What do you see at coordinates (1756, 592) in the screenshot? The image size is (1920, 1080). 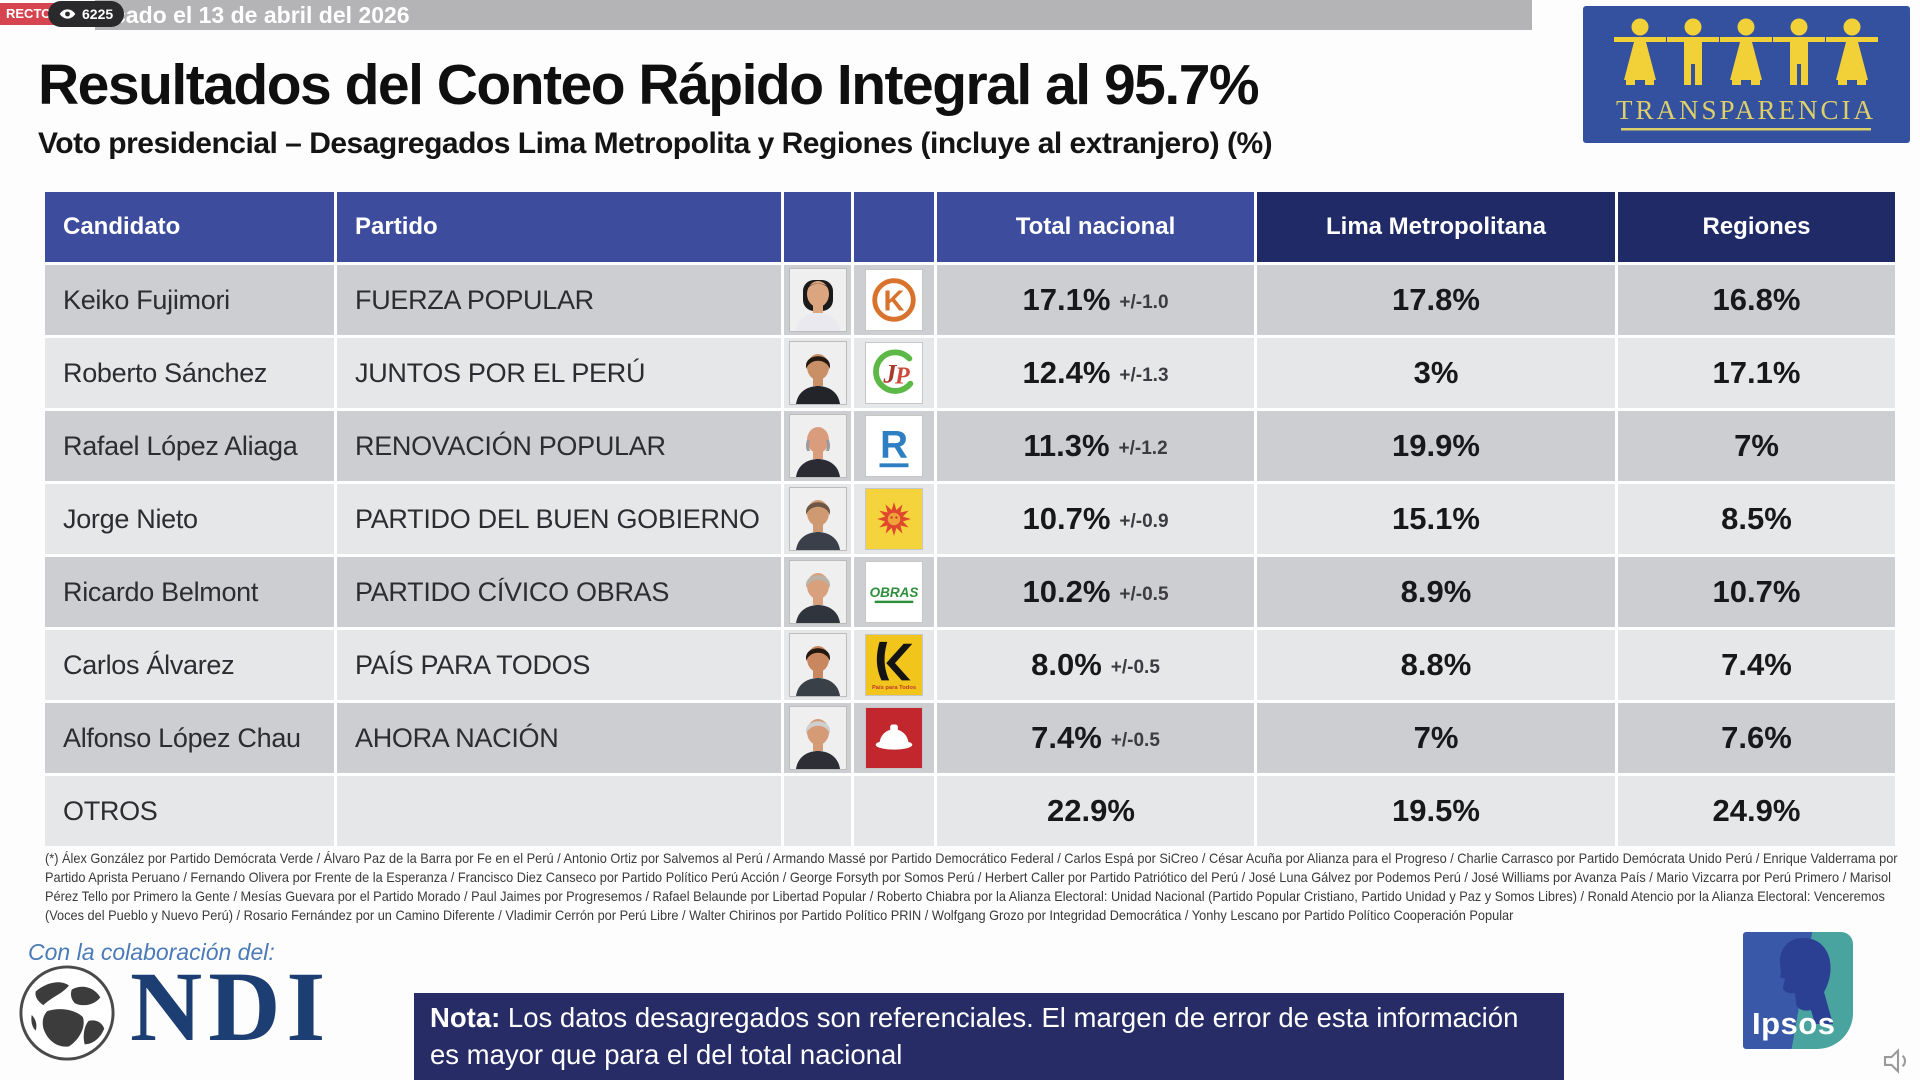 I see `regiones-value: 10.7%` at bounding box center [1756, 592].